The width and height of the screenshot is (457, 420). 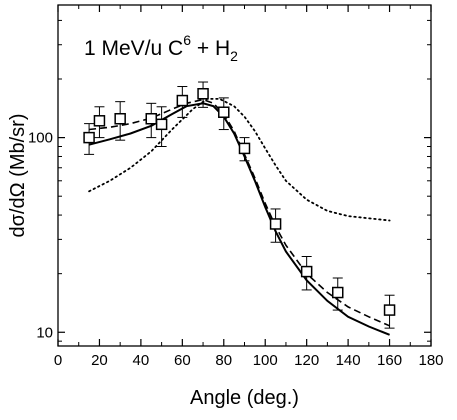 I want to click on y-tick-label: 10, so click(x=44, y=332).